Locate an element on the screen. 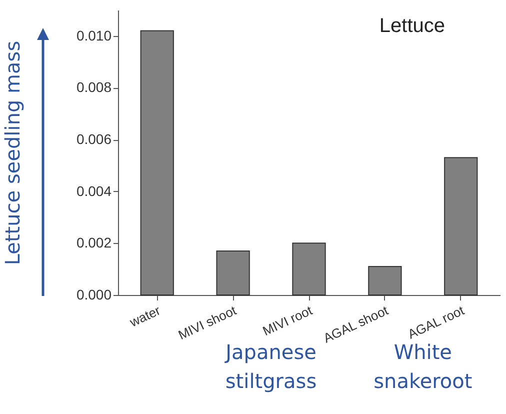 This screenshot has height=414, width=506. x-tick-label: AGAL root is located at coordinates (436, 322).